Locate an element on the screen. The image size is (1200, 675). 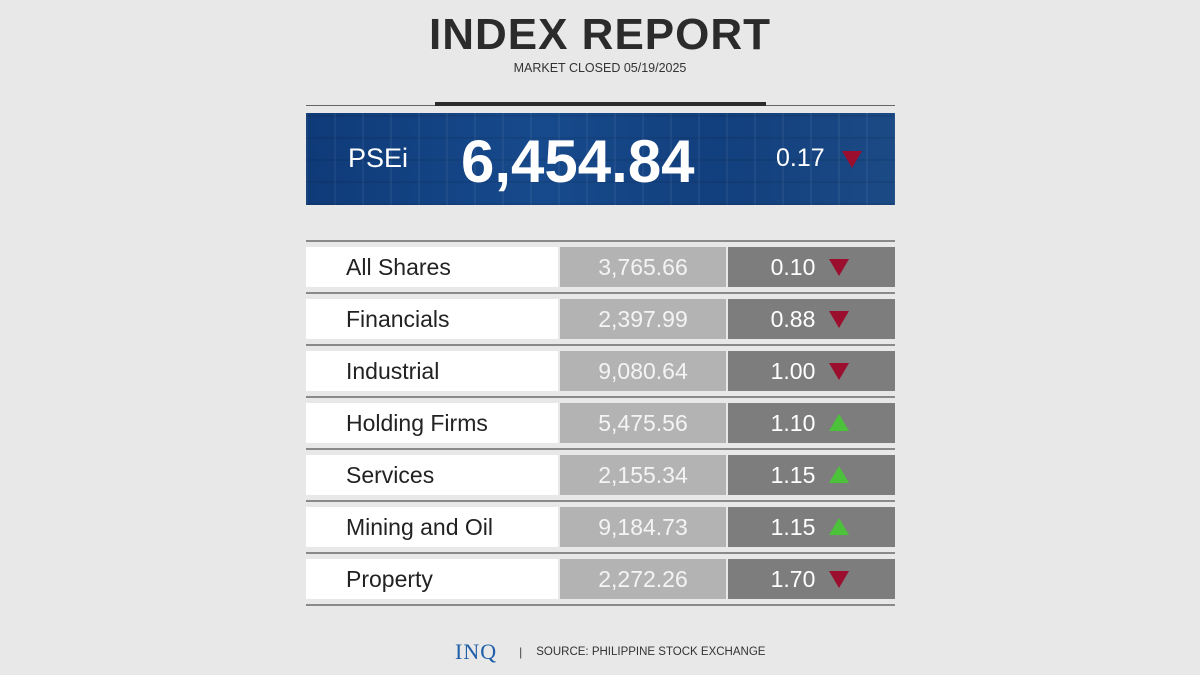
index-row: Mining and Oil 9,184.73 1.15 is located at coordinates (600, 527).